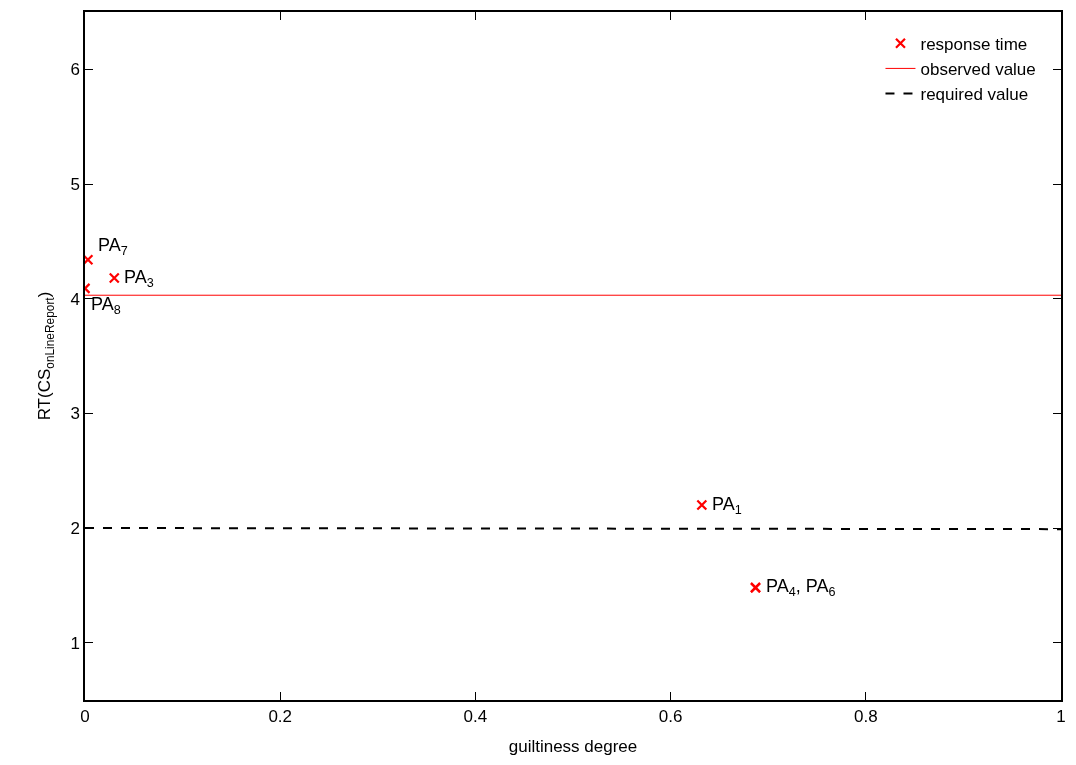  I want to click on y-tick-label: 3, so click(75, 414).